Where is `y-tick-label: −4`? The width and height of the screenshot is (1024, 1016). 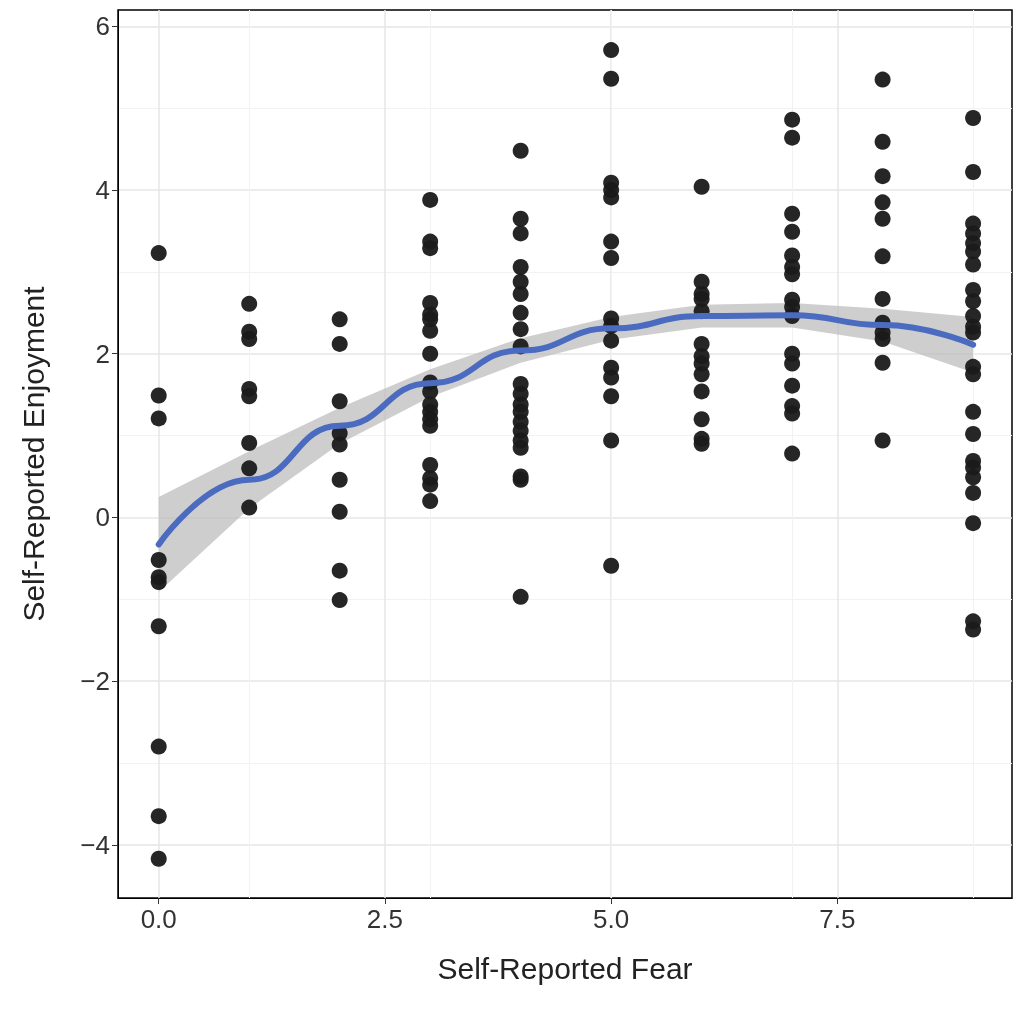 y-tick-label: −4 is located at coordinates (95, 844).